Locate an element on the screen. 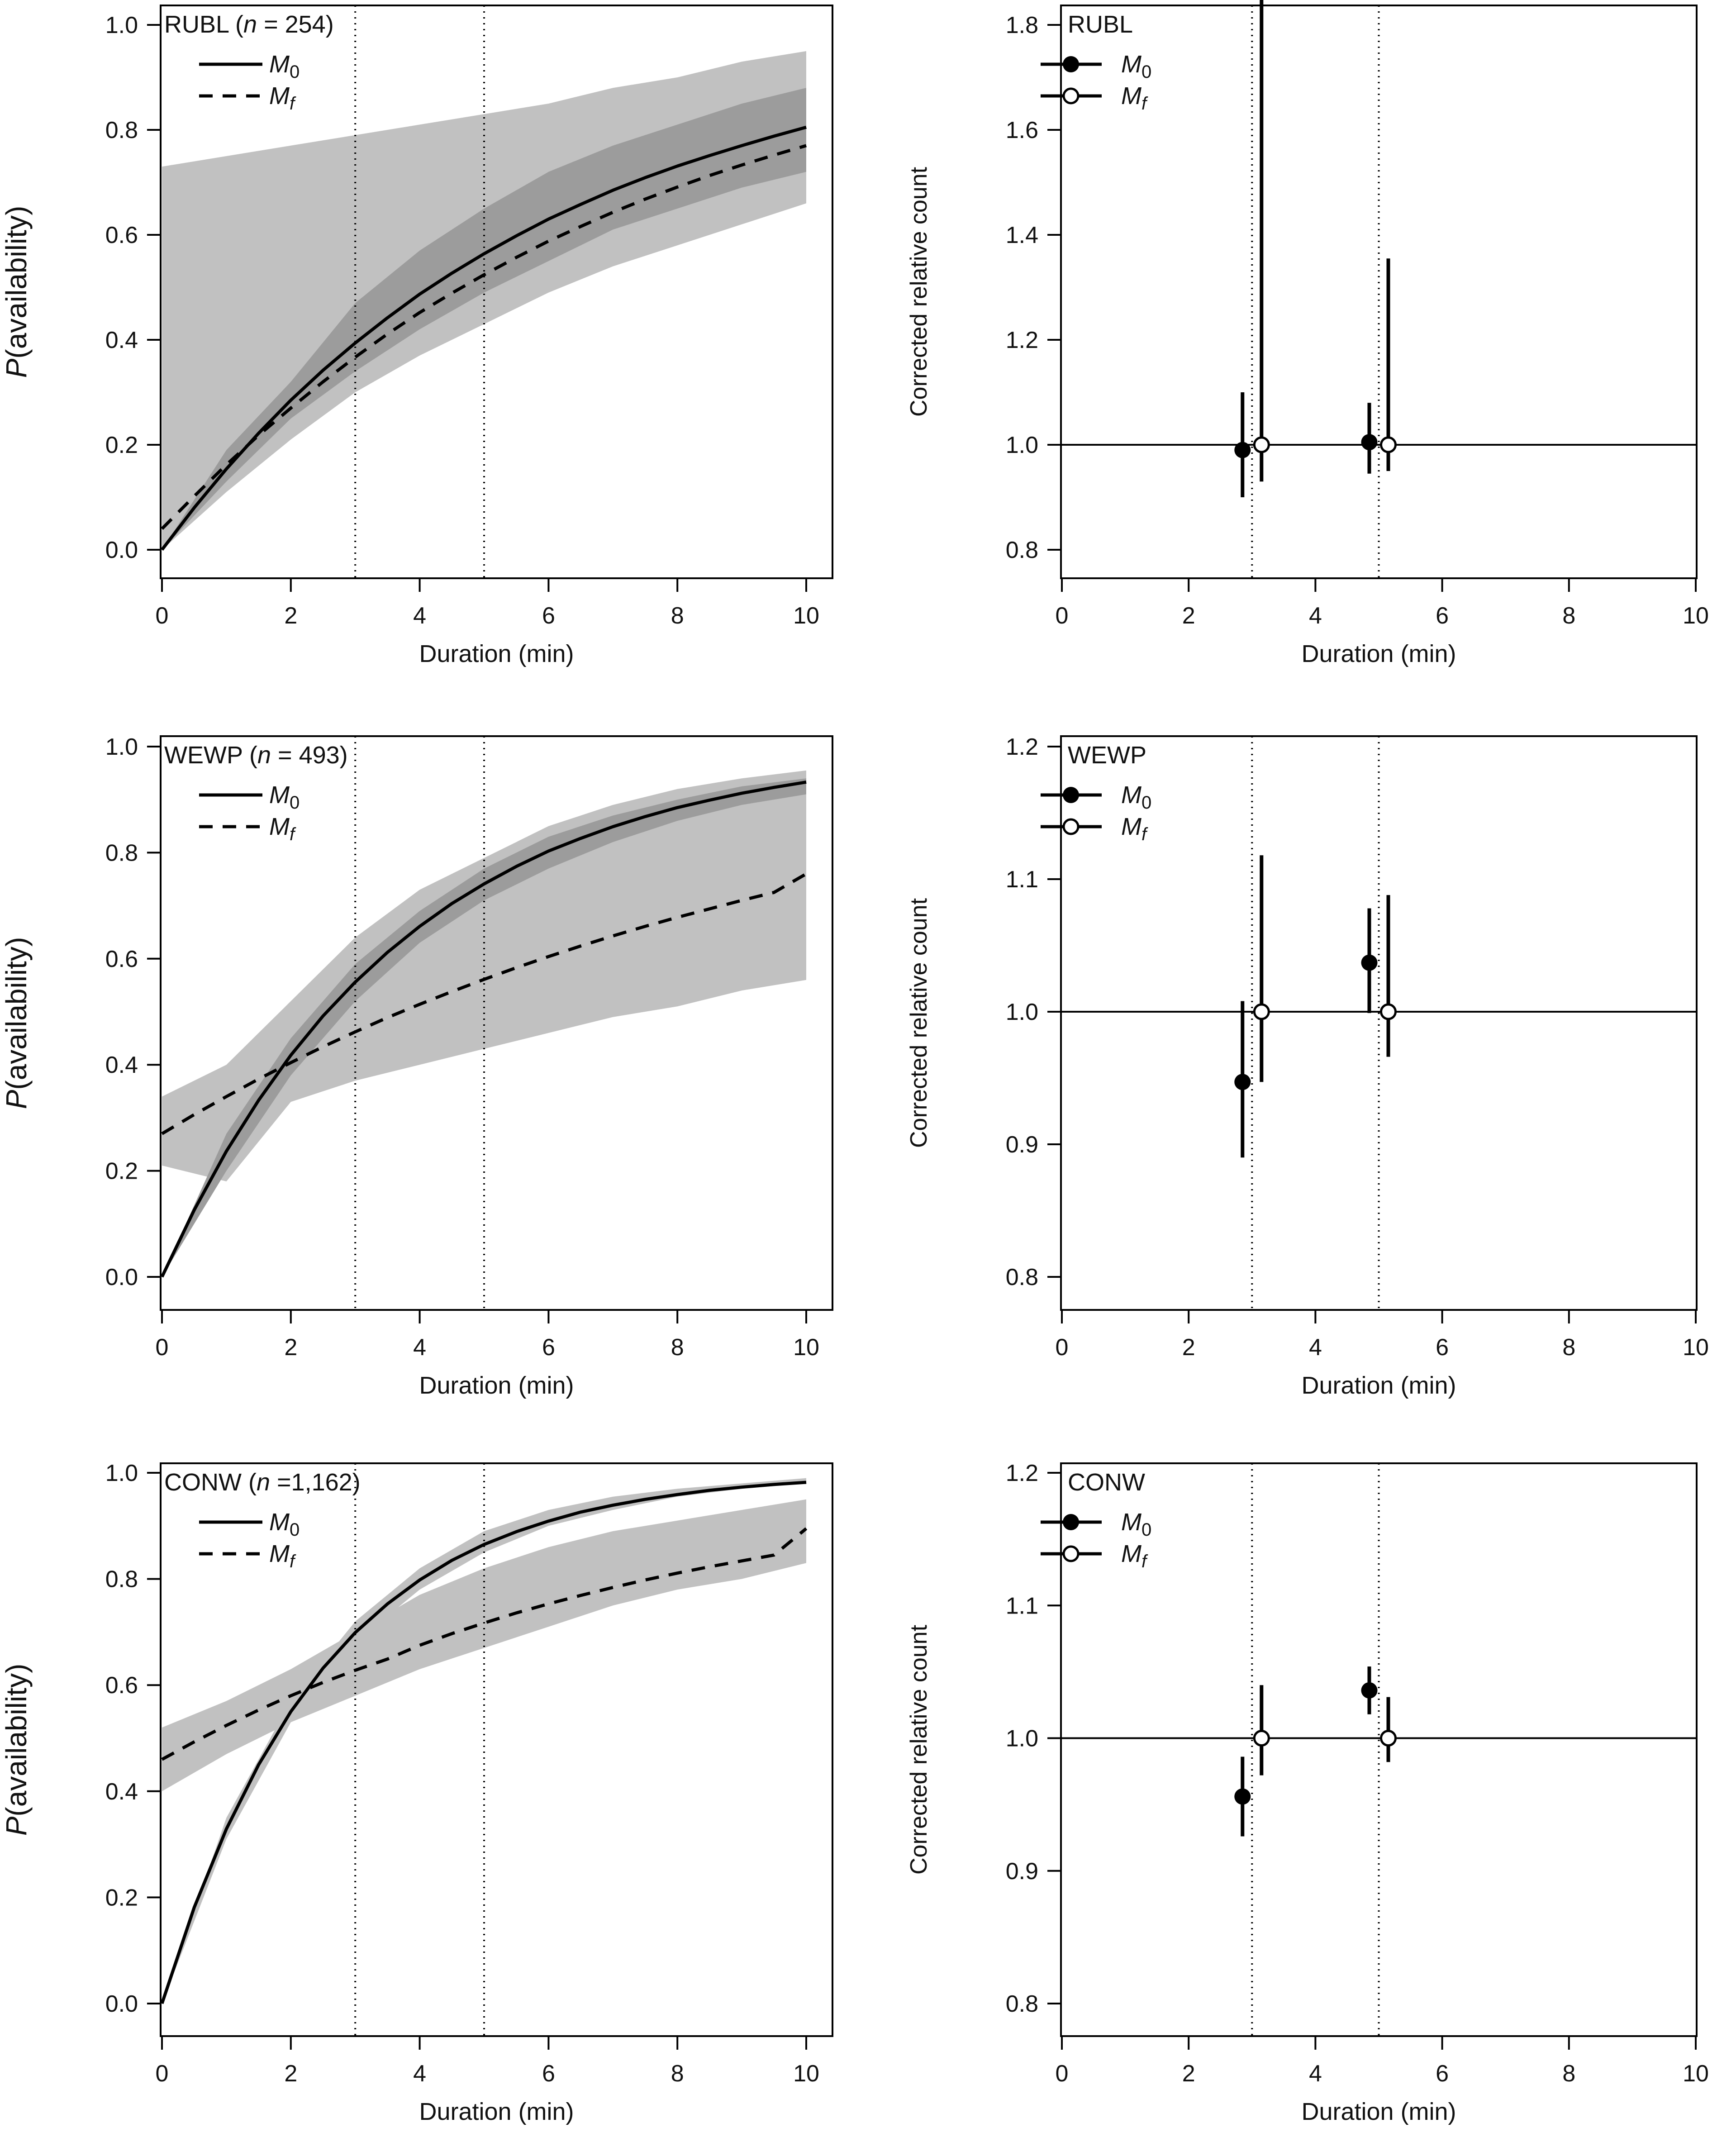 The width and height of the screenshot is (1736, 2142). series-line-mf is located at coordinates (484, 1003).